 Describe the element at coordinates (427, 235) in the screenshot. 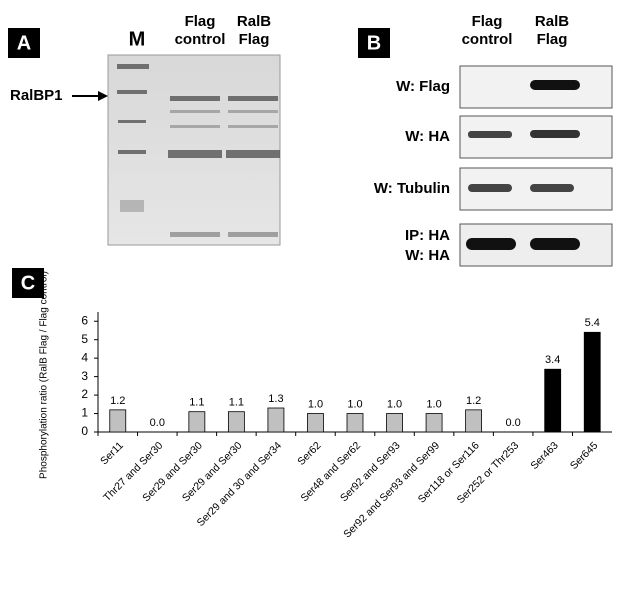

I see `row-label: IP: HA` at that location.